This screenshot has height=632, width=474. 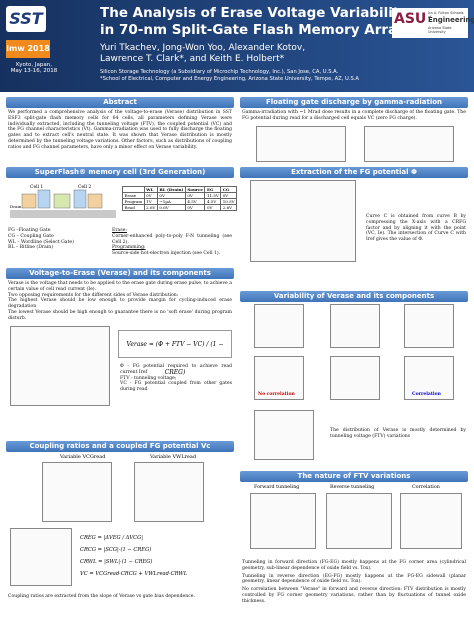 I want to click on table-cell: 0.6V, so click(x=171, y=207).